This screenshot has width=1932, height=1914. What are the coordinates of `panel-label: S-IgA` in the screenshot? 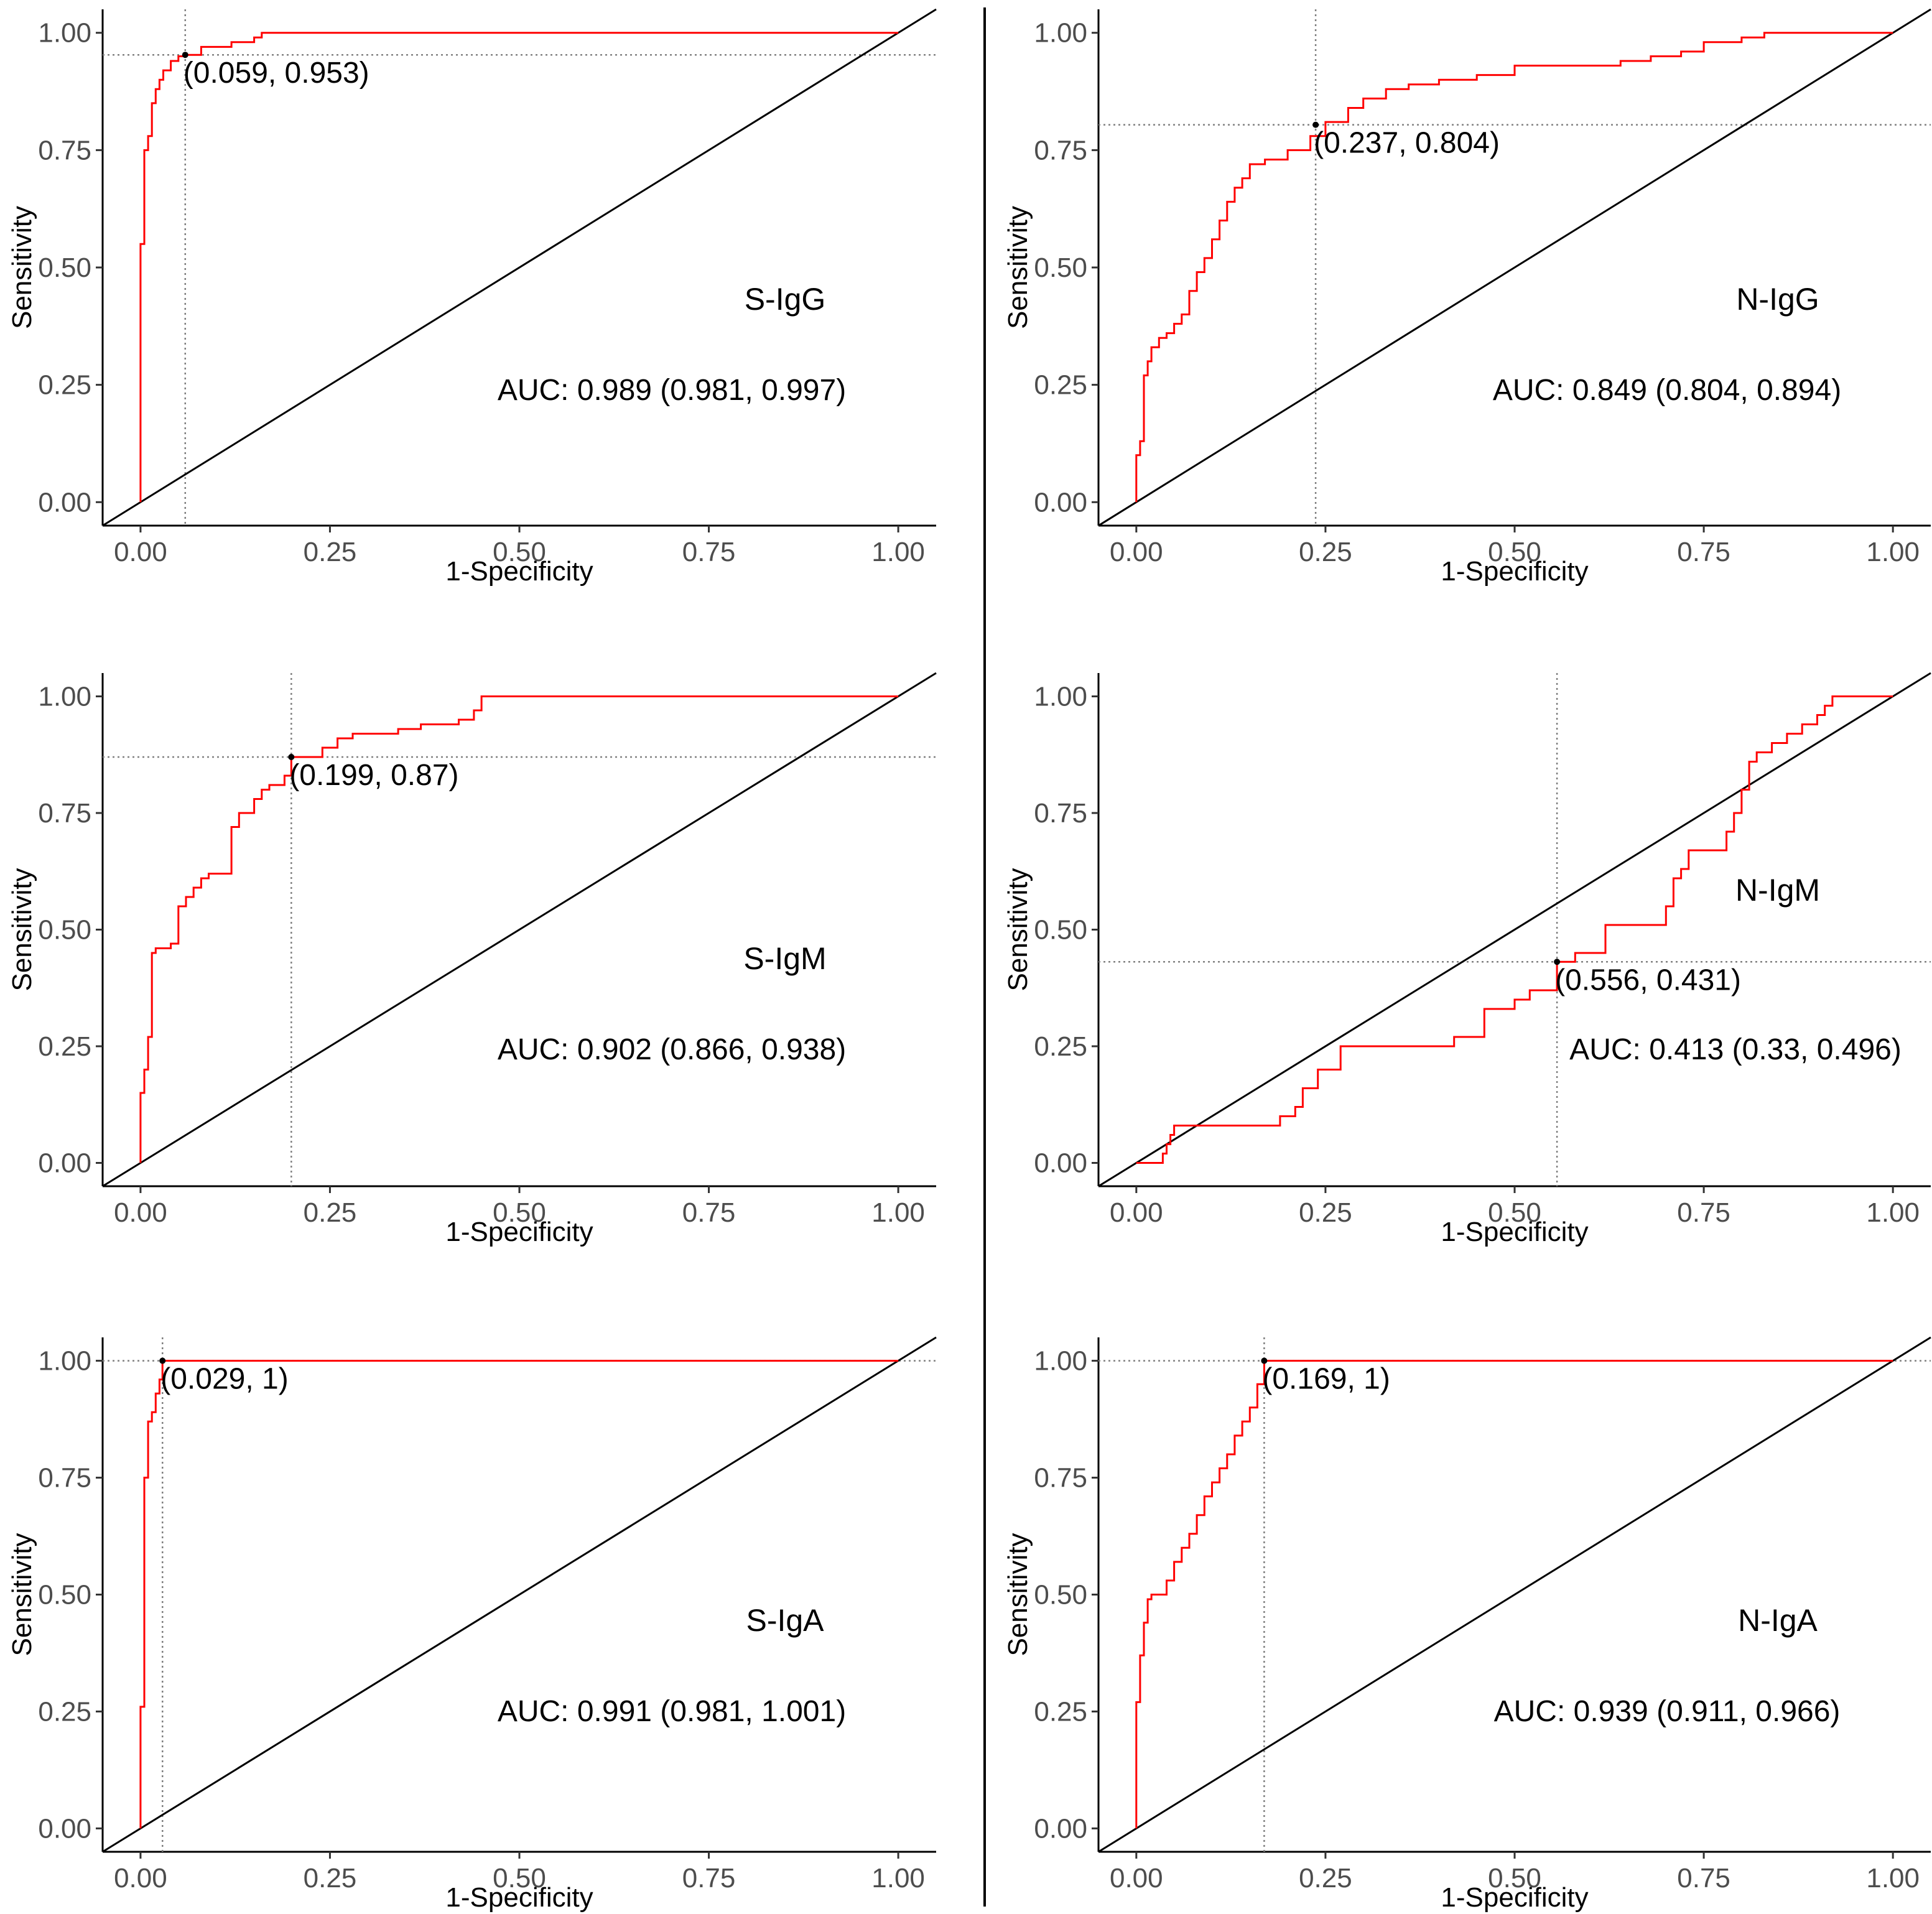 It's located at (785, 1620).